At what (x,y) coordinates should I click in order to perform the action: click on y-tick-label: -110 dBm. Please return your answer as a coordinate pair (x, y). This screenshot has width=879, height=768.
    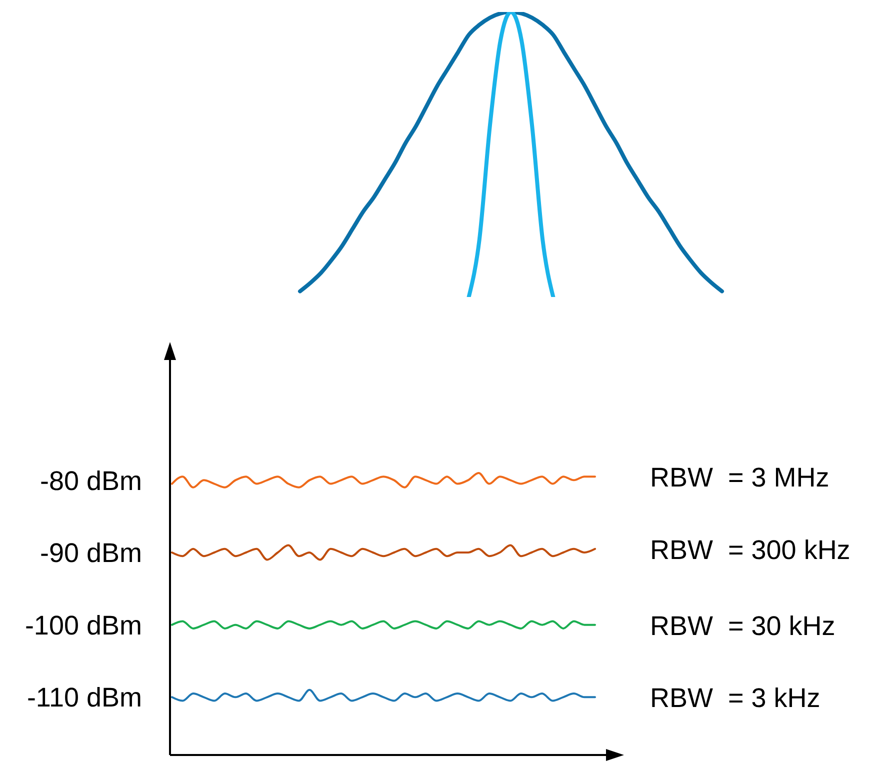
    Looking at the image, I should click on (84, 697).